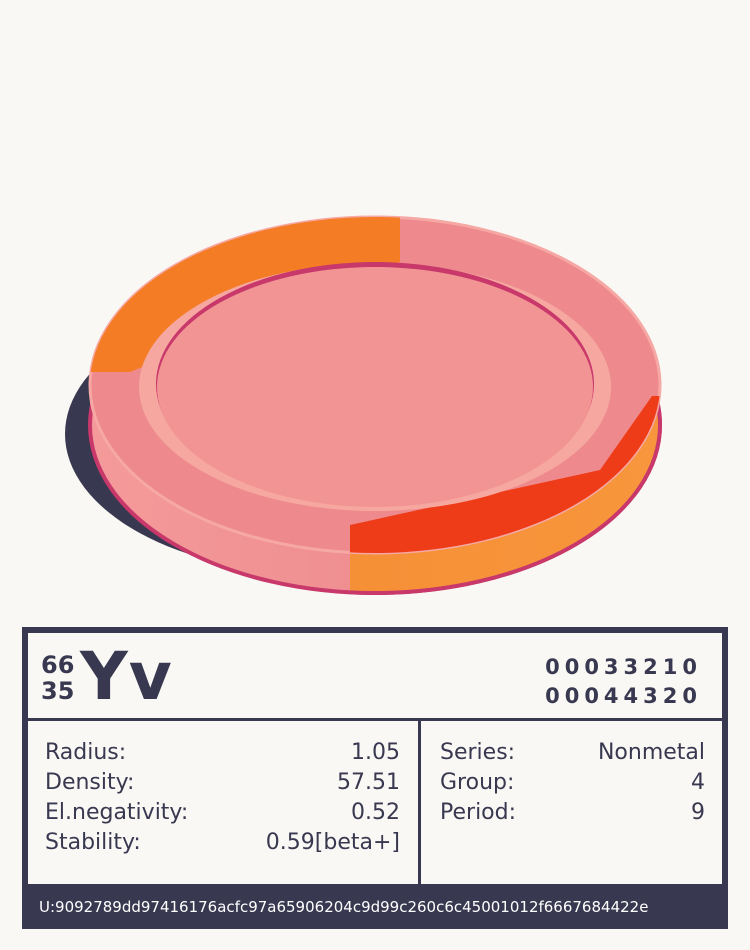 The height and width of the screenshot is (950, 750). What do you see at coordinates (222, 783) in the screenshot?
I see `property-row: Density: 57.51` at bounding box center [222, 783].